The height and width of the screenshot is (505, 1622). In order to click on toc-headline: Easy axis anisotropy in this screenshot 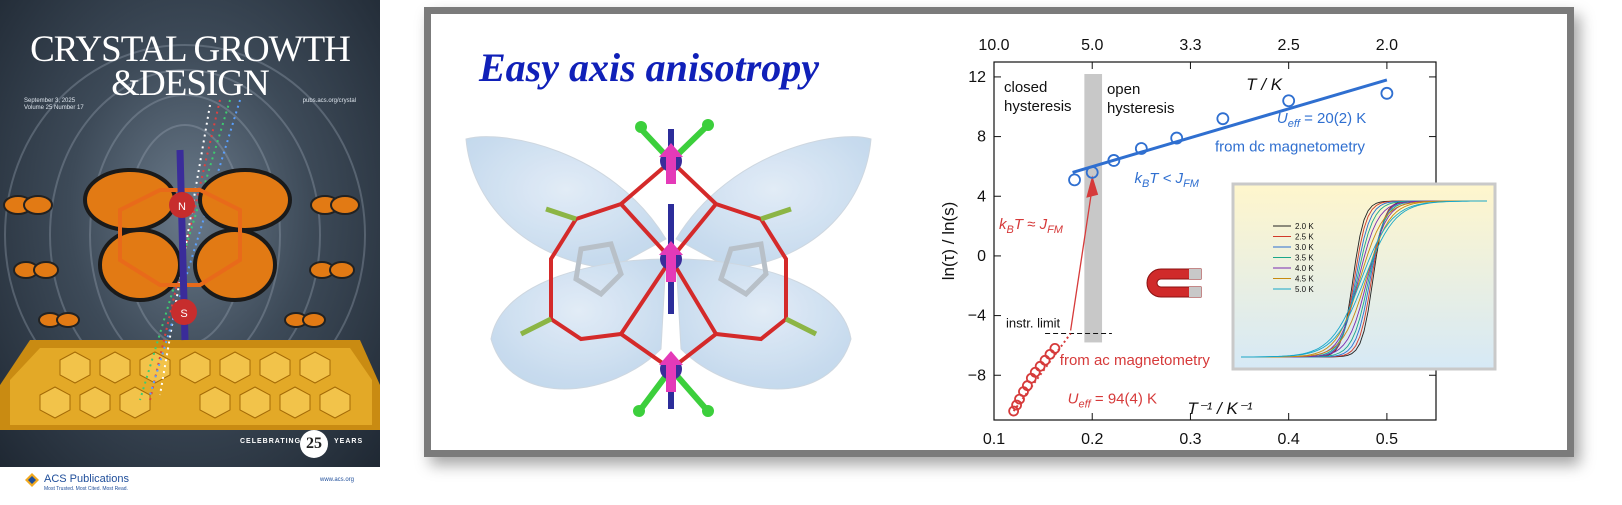, I will do `click(649, 67)`.